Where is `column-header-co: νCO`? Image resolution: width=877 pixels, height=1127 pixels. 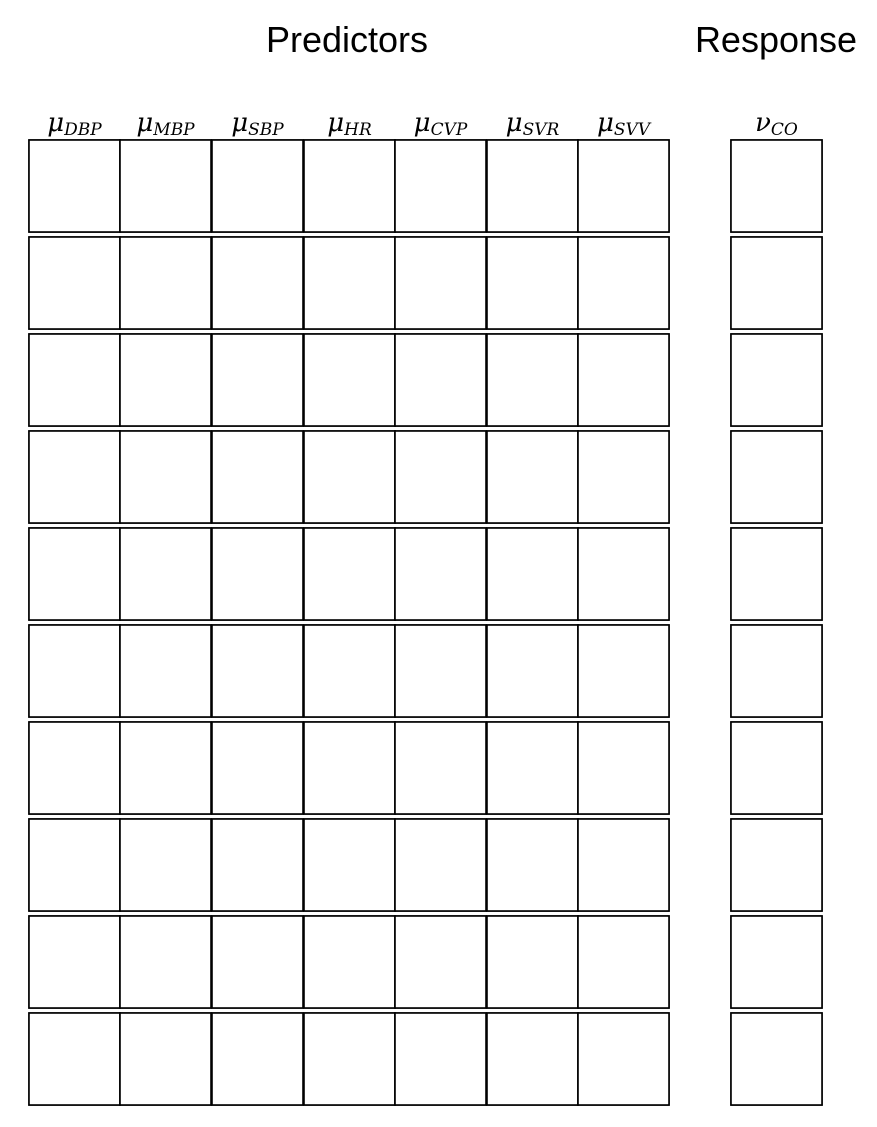 column-header-co: νCO is located at coordinates (776, 124).